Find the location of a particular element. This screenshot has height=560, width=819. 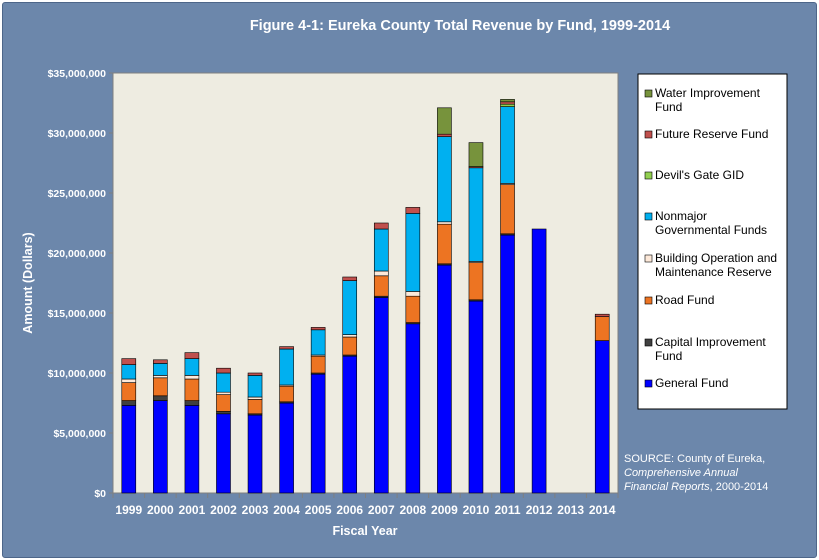

legend-box is located at coordinates (712, 241).